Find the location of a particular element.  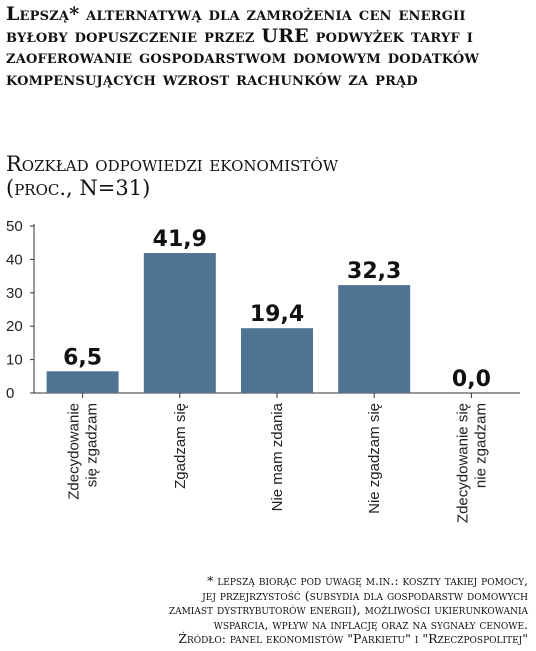

y-tick-label: 50 is located at coordinates (14, 226).